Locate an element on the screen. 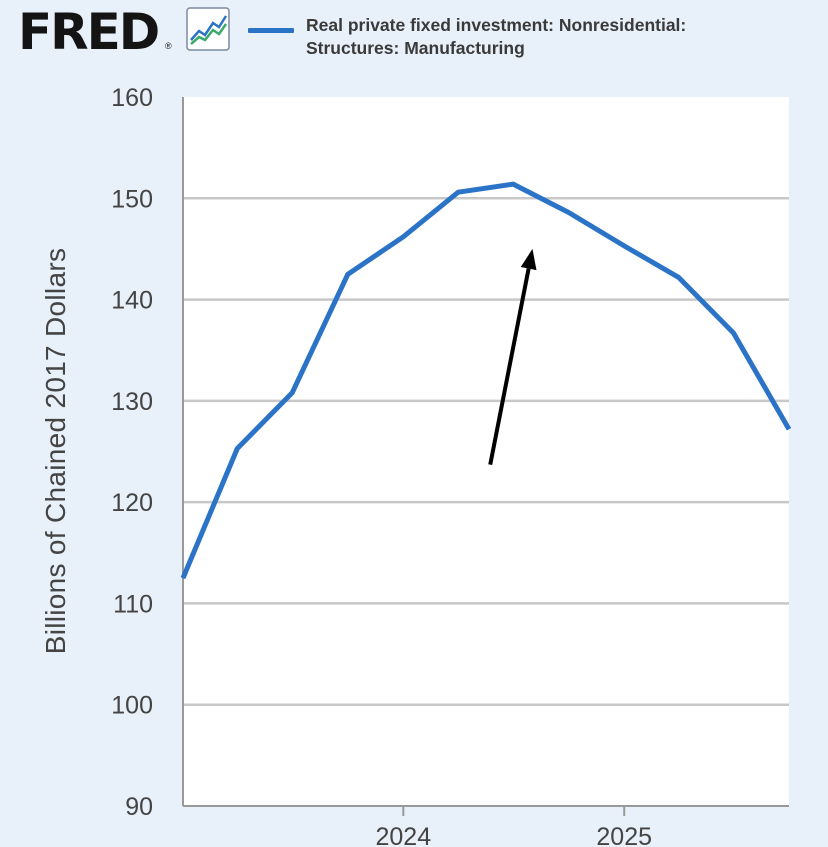 This screenshot has height=847, width=828. y-tick-label: 130 is located at coordinates (132, 402).